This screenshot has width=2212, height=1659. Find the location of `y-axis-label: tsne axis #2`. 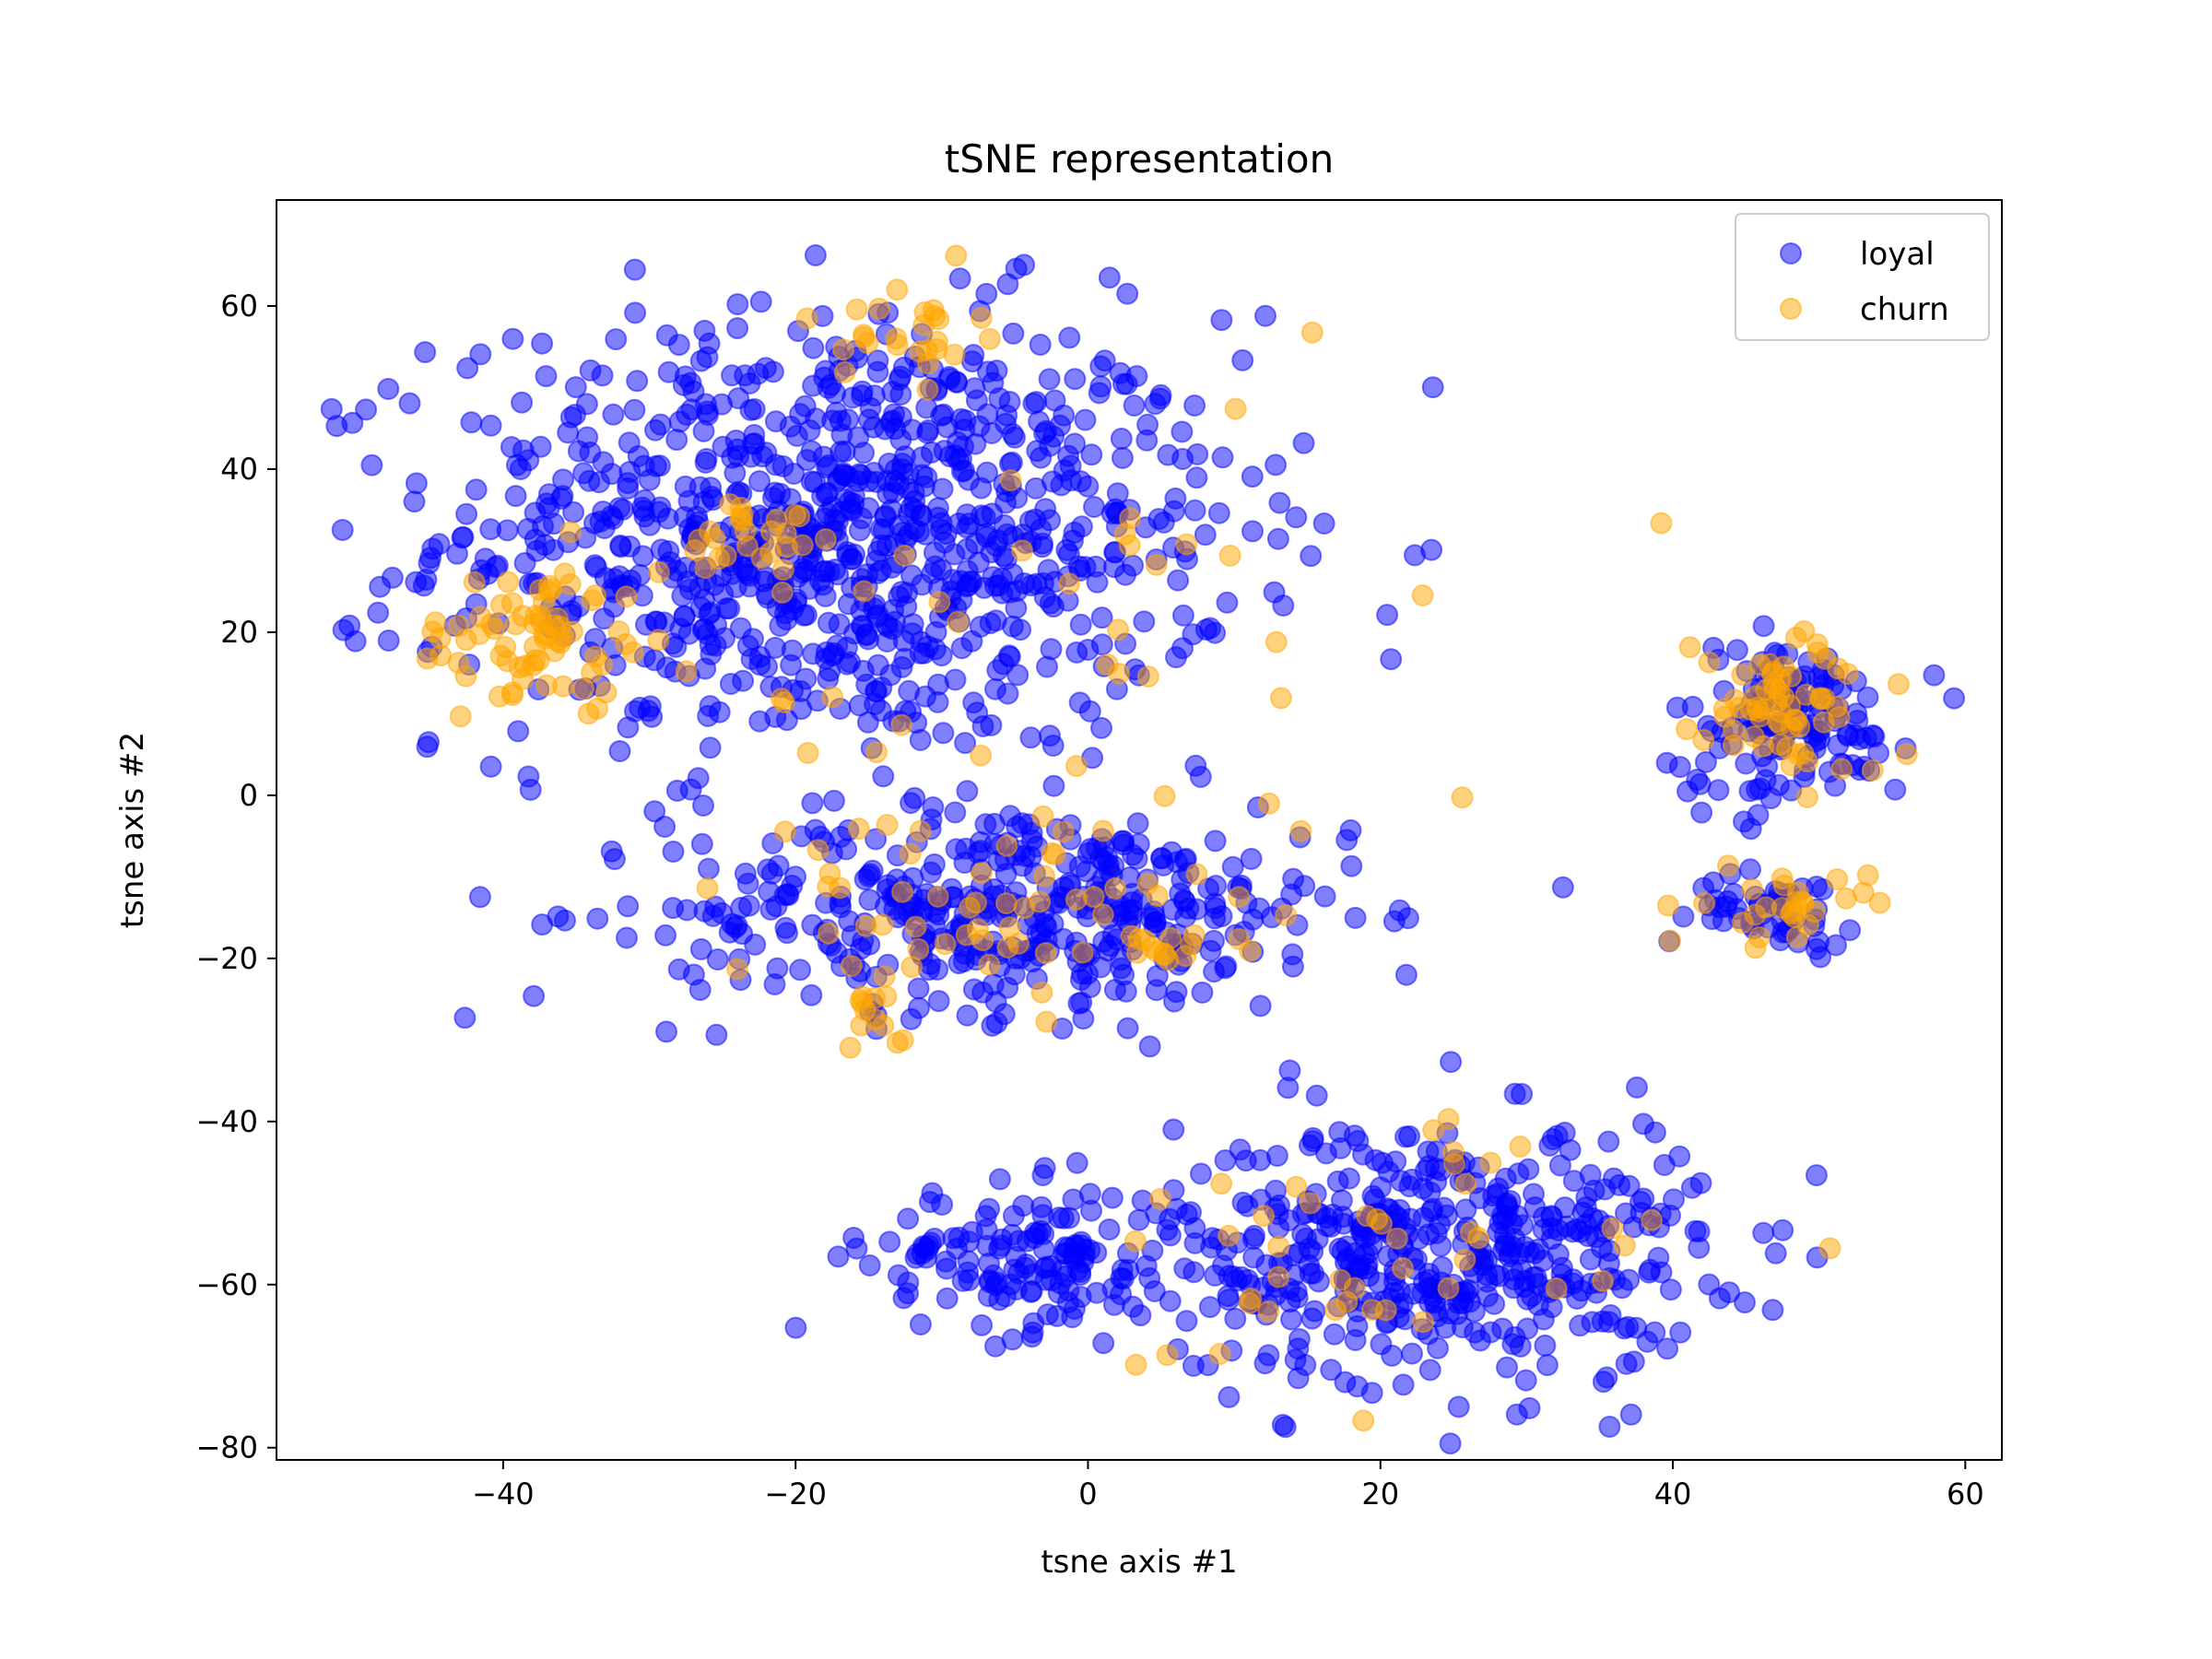

y-axis-label: tsne axis #2 is located at coordinates (132, 830).